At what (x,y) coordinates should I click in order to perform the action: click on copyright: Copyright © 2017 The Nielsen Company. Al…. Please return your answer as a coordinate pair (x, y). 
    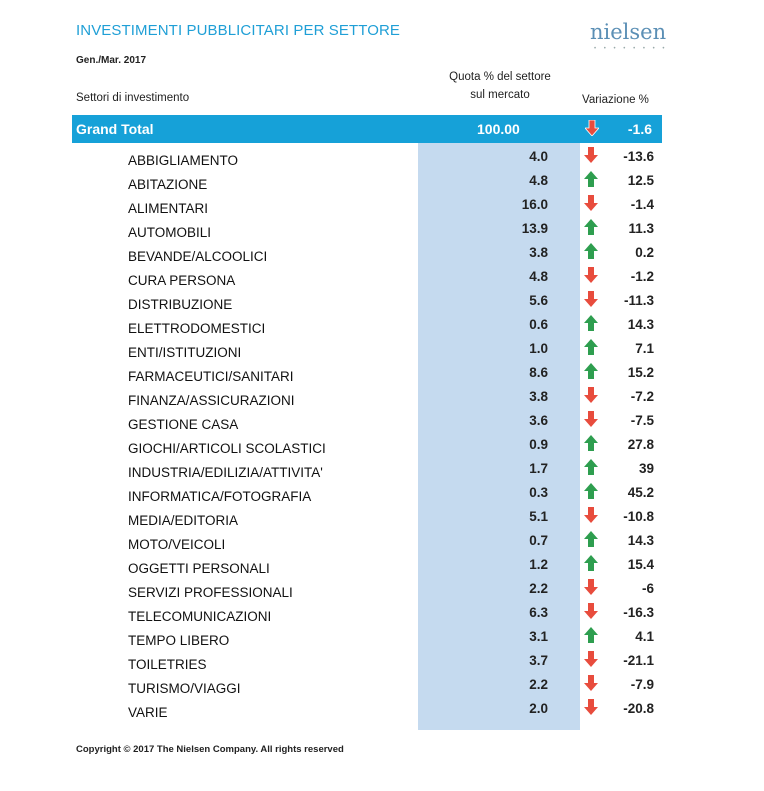
    Looking at the image, I should click on (210, 749).